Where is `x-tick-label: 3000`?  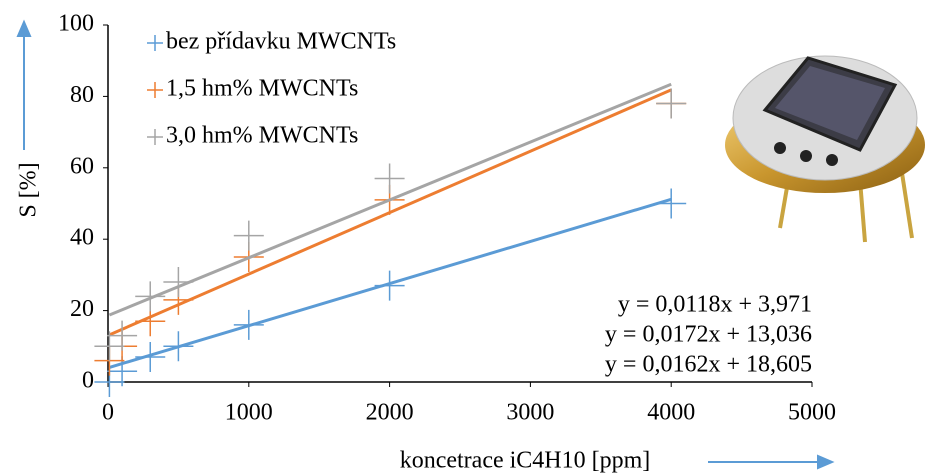
x-tick-label: 3000 is located at coordinates (530, 413).